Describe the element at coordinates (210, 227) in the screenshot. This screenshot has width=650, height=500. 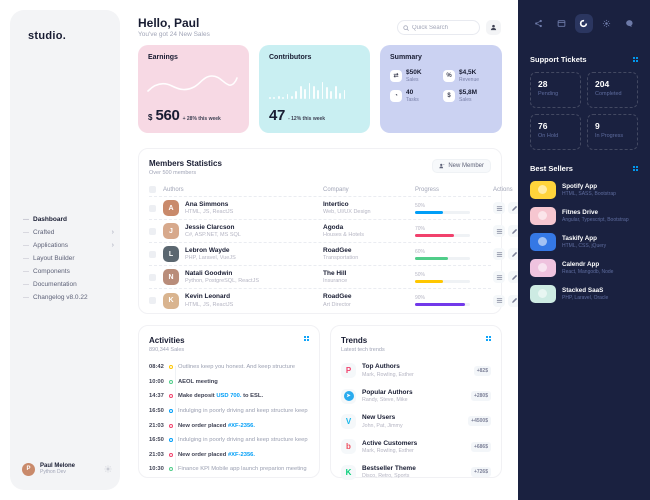
I see `author-name: Jessie Clarcson` at that location.